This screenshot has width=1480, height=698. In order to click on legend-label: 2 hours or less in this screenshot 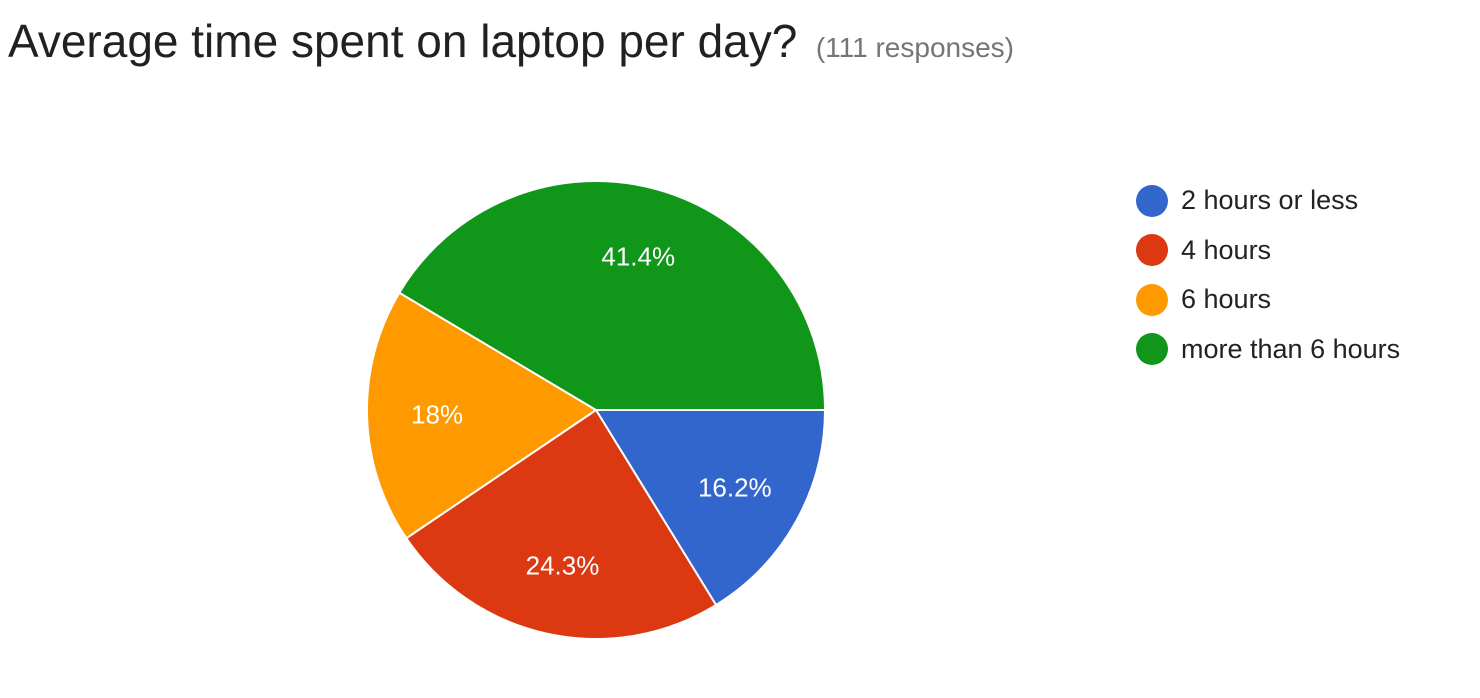, I will do `click(1270, 200)`.